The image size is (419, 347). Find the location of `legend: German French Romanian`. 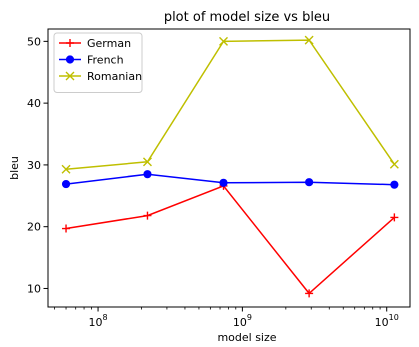

legend: German French Romanian is located at coordinates (98, 62).